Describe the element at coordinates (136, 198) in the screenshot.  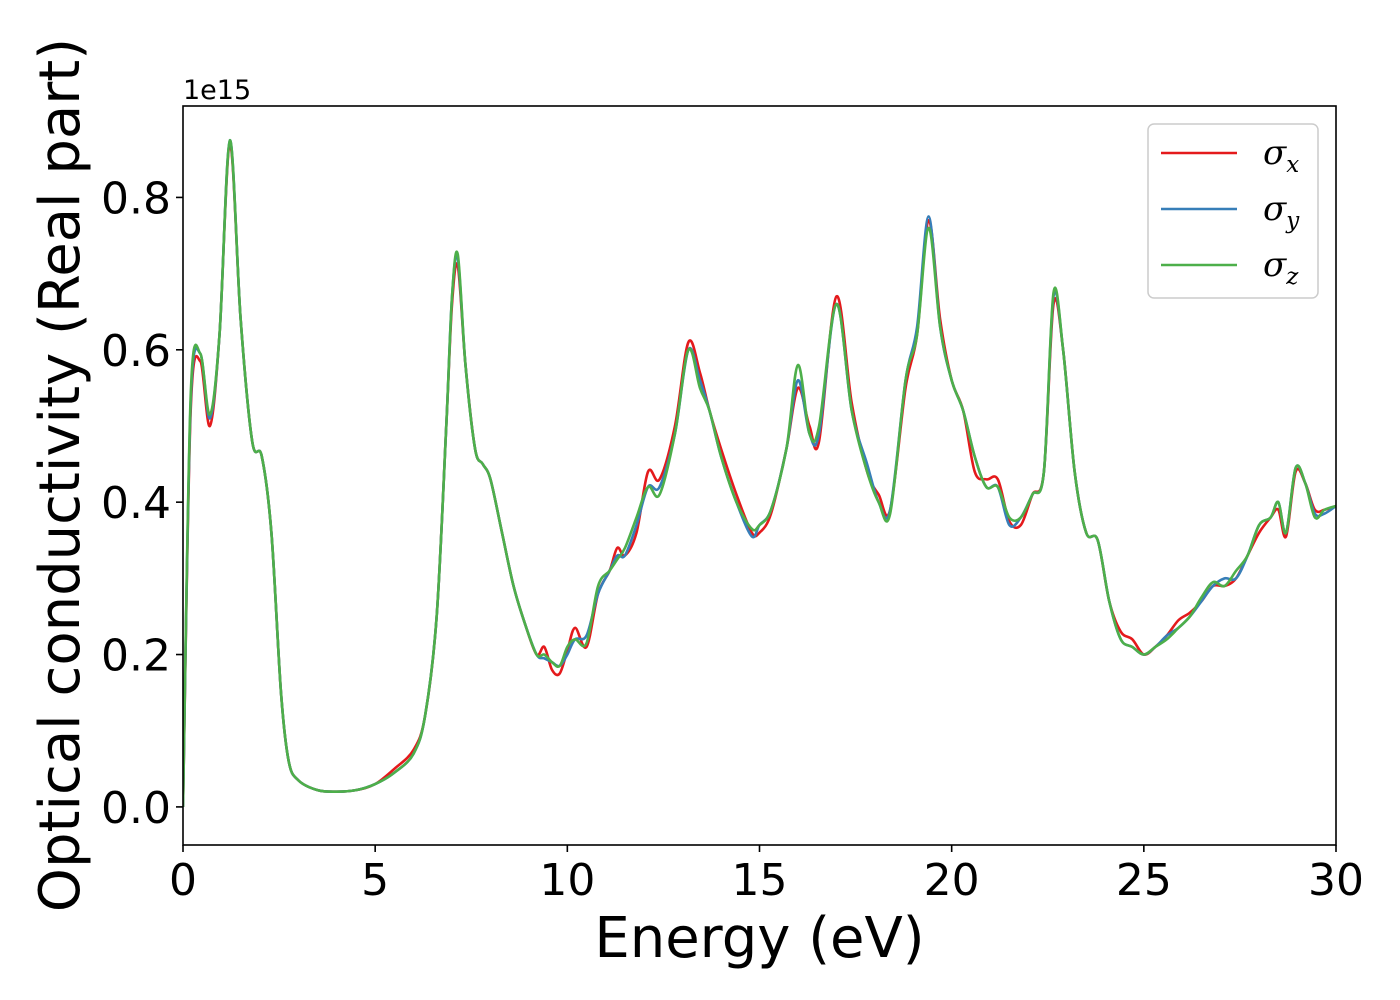
I see `y-tick-label: 0.8` at that location.